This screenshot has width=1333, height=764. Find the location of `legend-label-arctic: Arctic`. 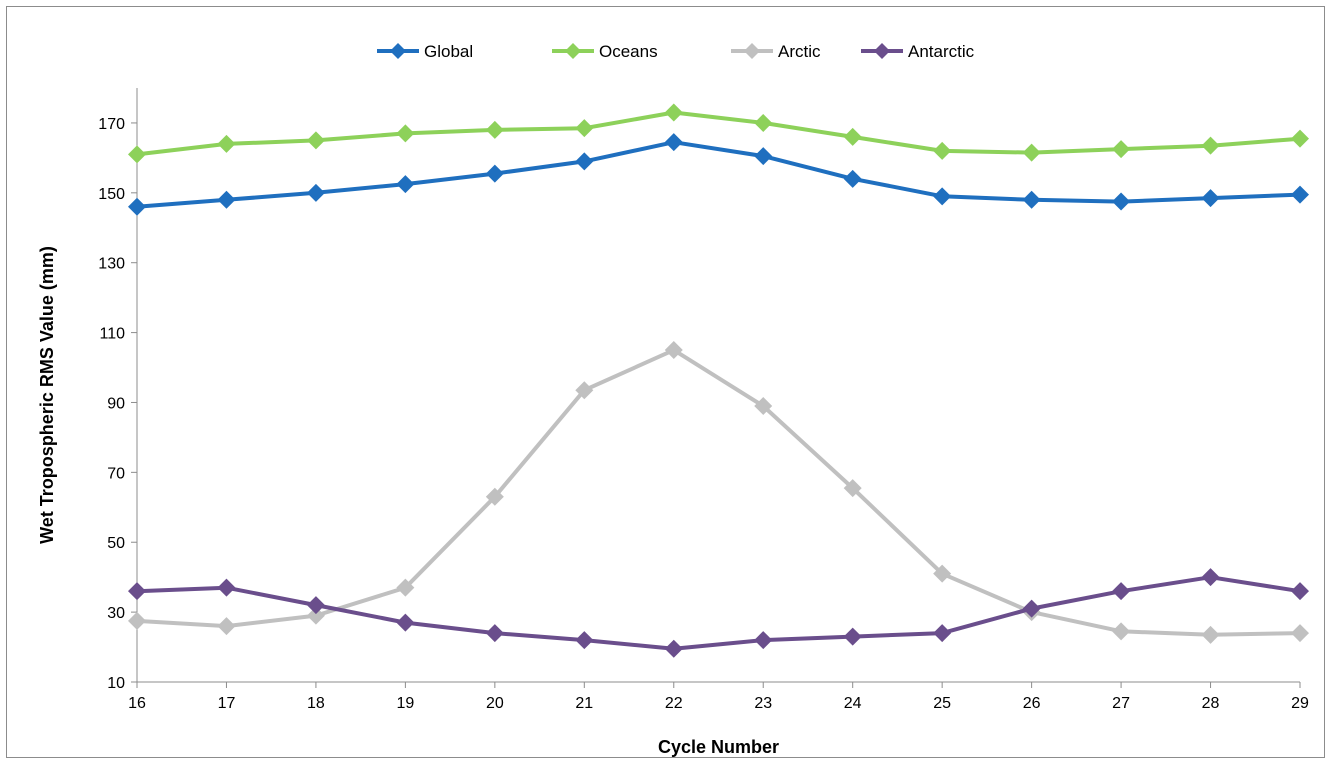

legend-label-arctic: Arctic is located at coordinates (799, 51).